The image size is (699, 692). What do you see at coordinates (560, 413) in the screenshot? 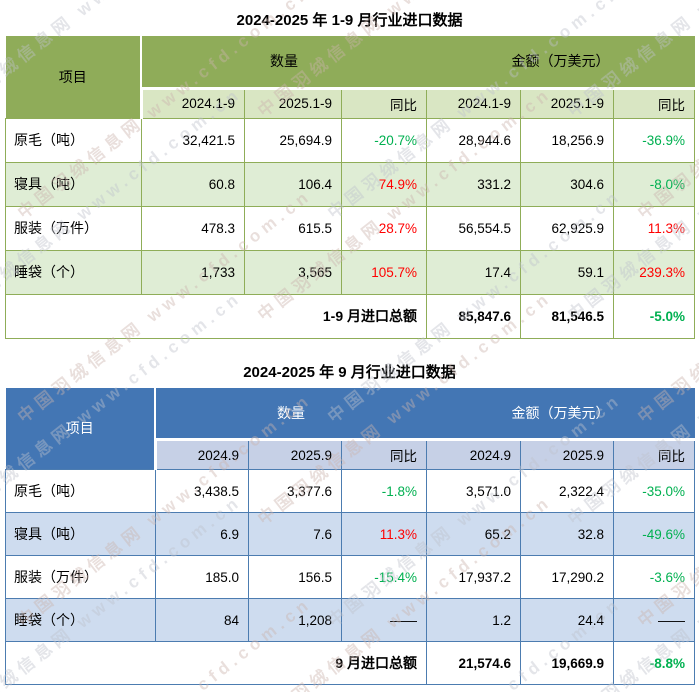
I see `table2-header-amount: 金额（万美元）` at bounding box center [560, 413].